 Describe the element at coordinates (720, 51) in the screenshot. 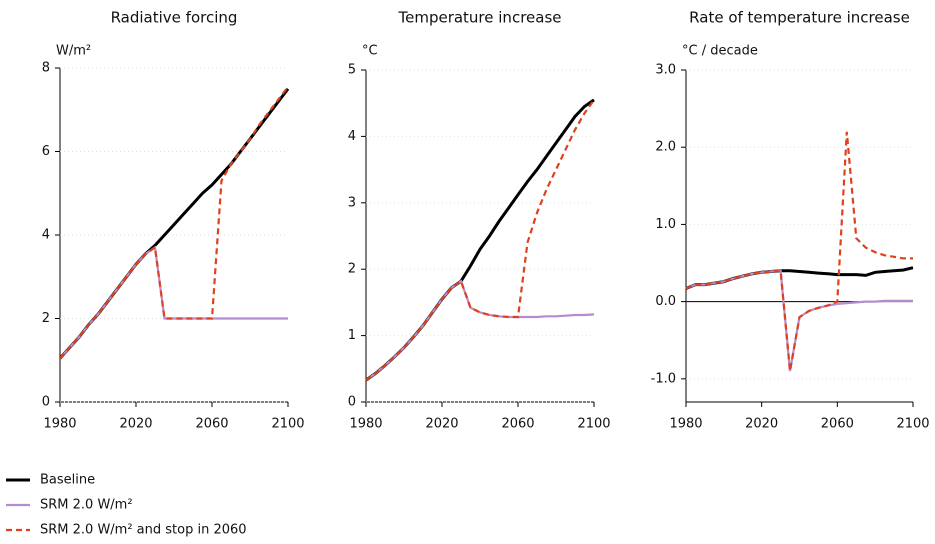

I see `y-axis-unit: °C / decade` at that location.